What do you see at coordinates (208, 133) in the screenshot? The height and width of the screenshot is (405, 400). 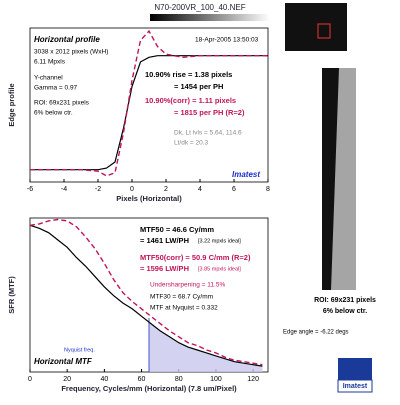 I see `annotation: Dk, Lt lvls = 5.64, 114.6` at bounding box center [208, 133].